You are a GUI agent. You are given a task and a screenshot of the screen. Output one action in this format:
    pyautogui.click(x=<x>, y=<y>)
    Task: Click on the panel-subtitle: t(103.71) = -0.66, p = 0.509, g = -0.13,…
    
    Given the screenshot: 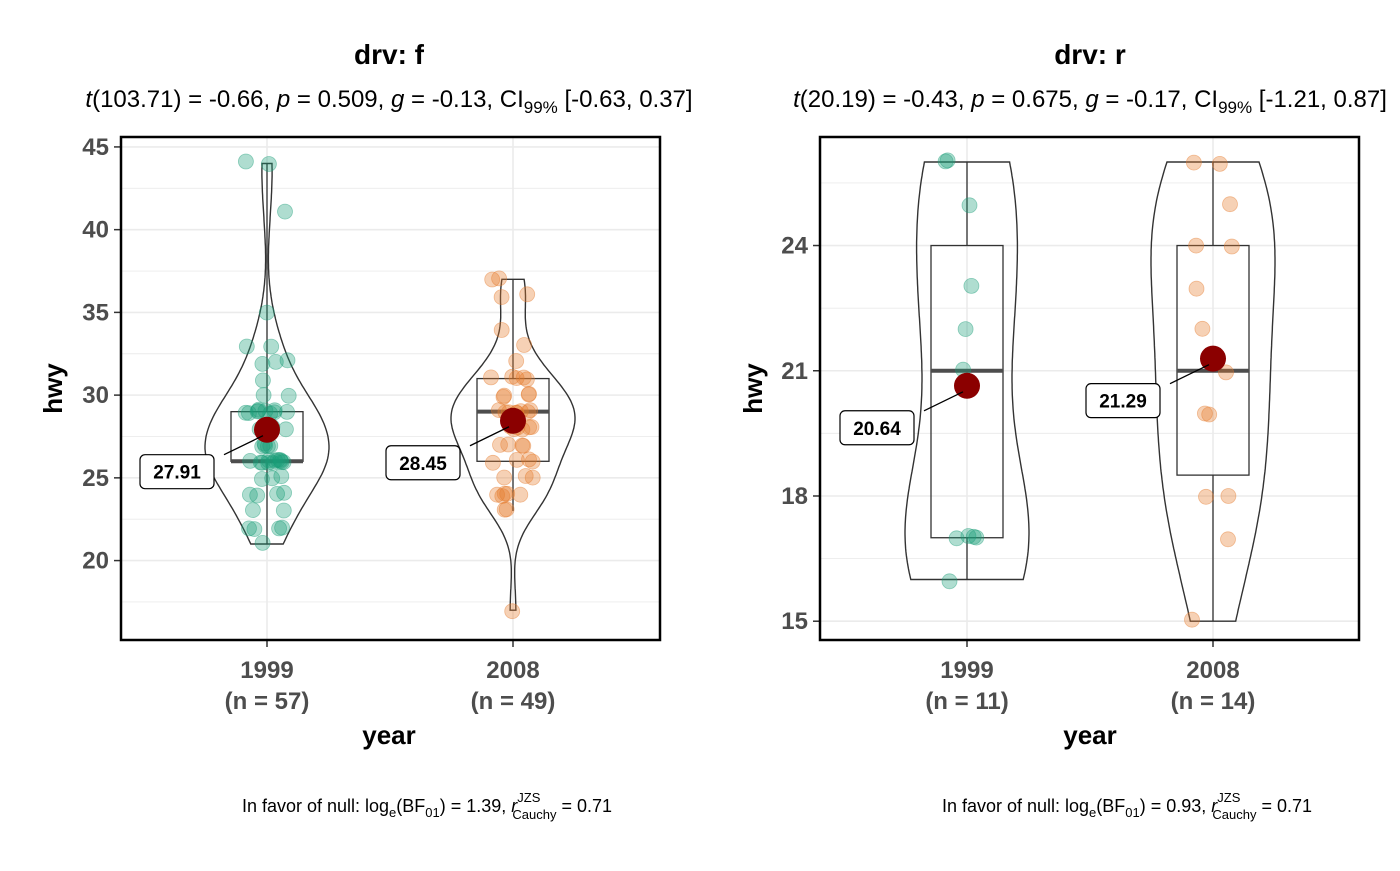 What is the action you would take?
    pyautogui.click(x=388, y=101)
    